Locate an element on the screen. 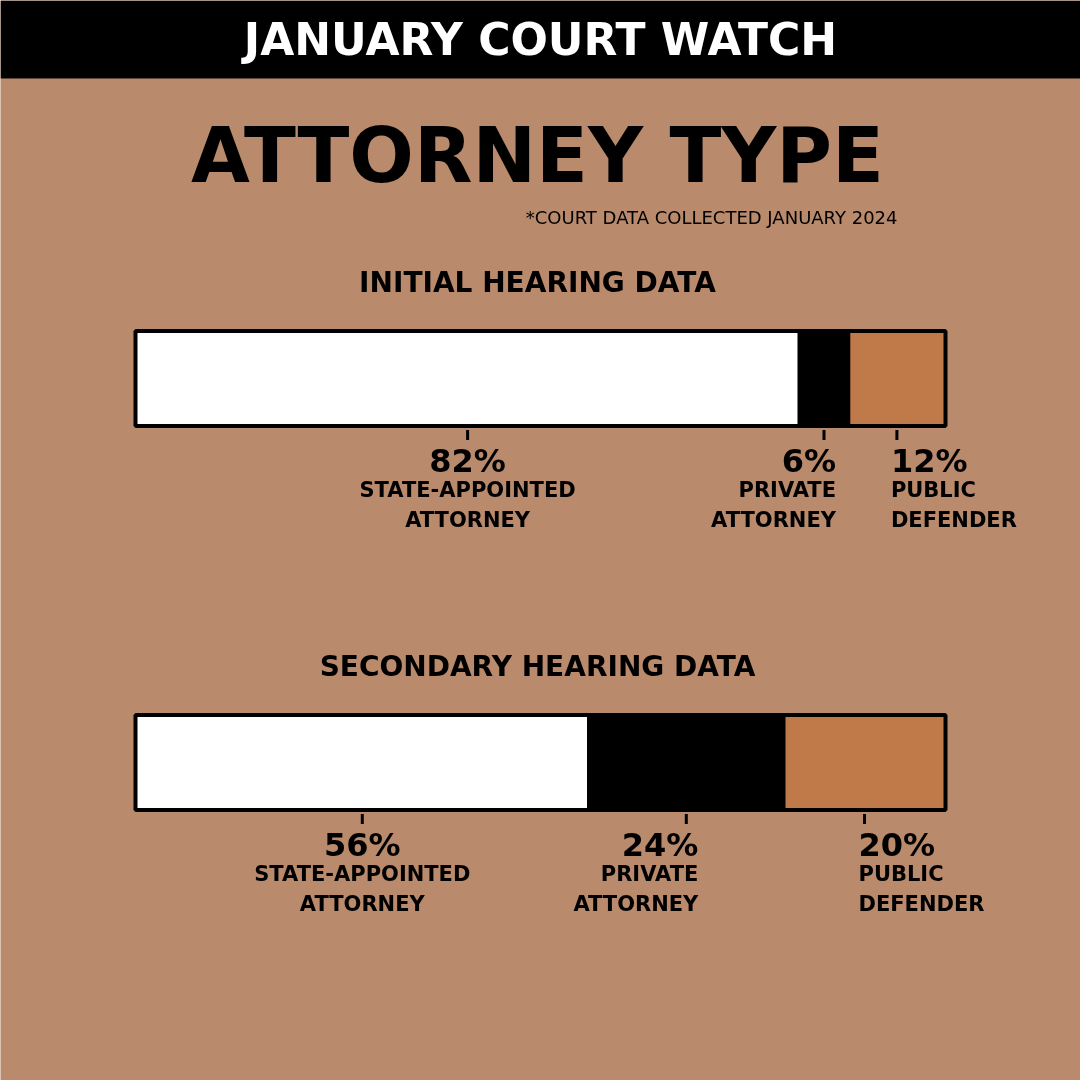  data-label: 82% is located at coordinates (467, 461).